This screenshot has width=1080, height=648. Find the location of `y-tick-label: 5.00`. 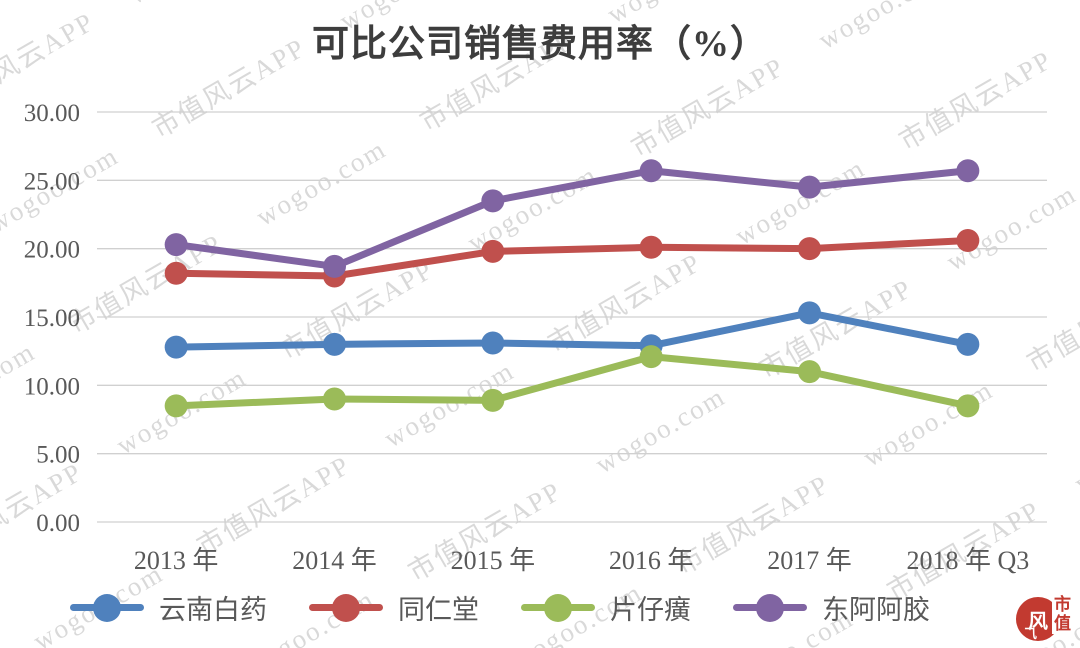

y-tick-label: 5.00 is located at coordinates (58, 455).